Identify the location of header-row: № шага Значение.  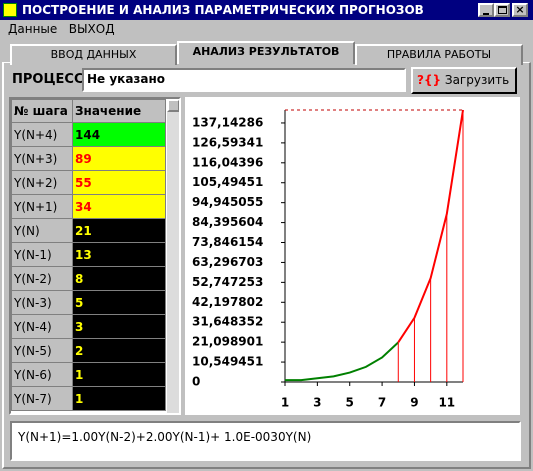
(88, 111).